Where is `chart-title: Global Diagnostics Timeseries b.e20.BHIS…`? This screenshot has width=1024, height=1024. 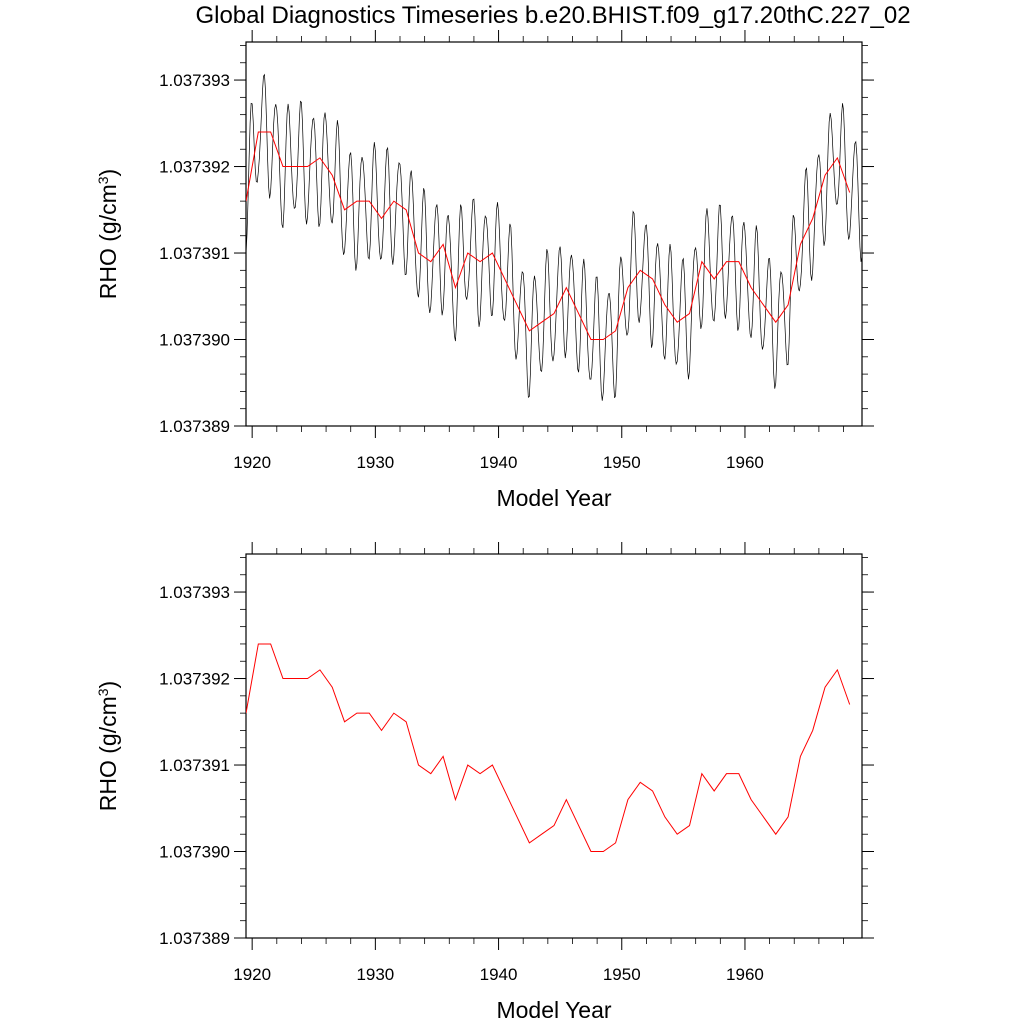 chart-title: Global Diagnostics Timeseries b.e20.BHIS… is located at coordinates (553, 15).